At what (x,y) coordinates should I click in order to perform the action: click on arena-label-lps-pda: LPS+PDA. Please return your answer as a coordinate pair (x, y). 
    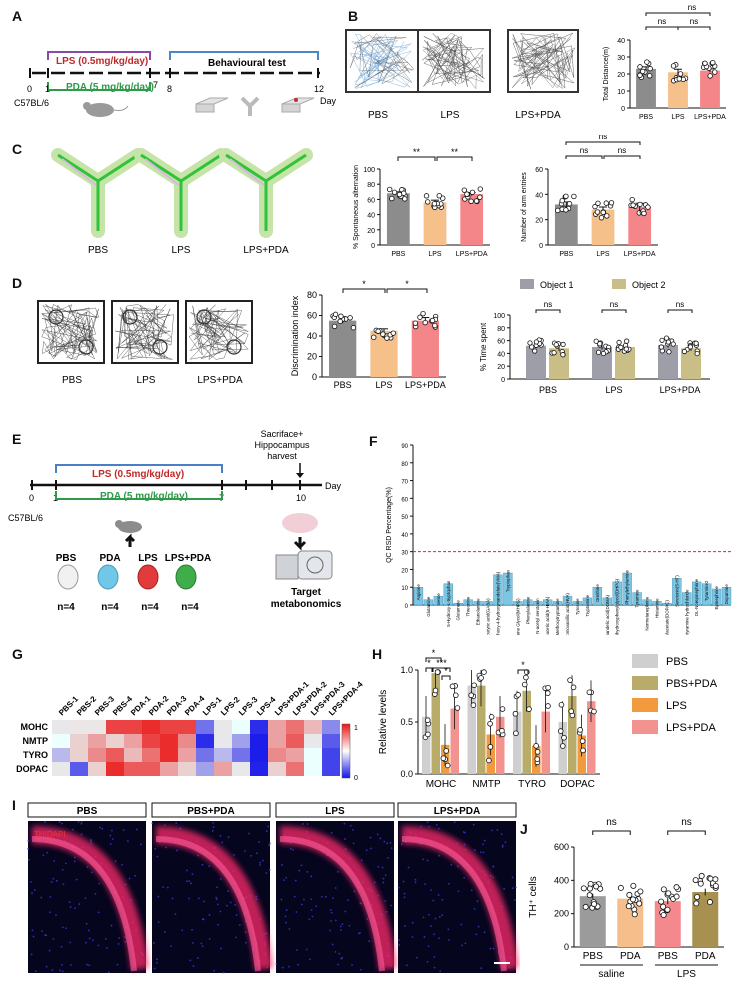
    Looking at the image, I should click on (220, 380).